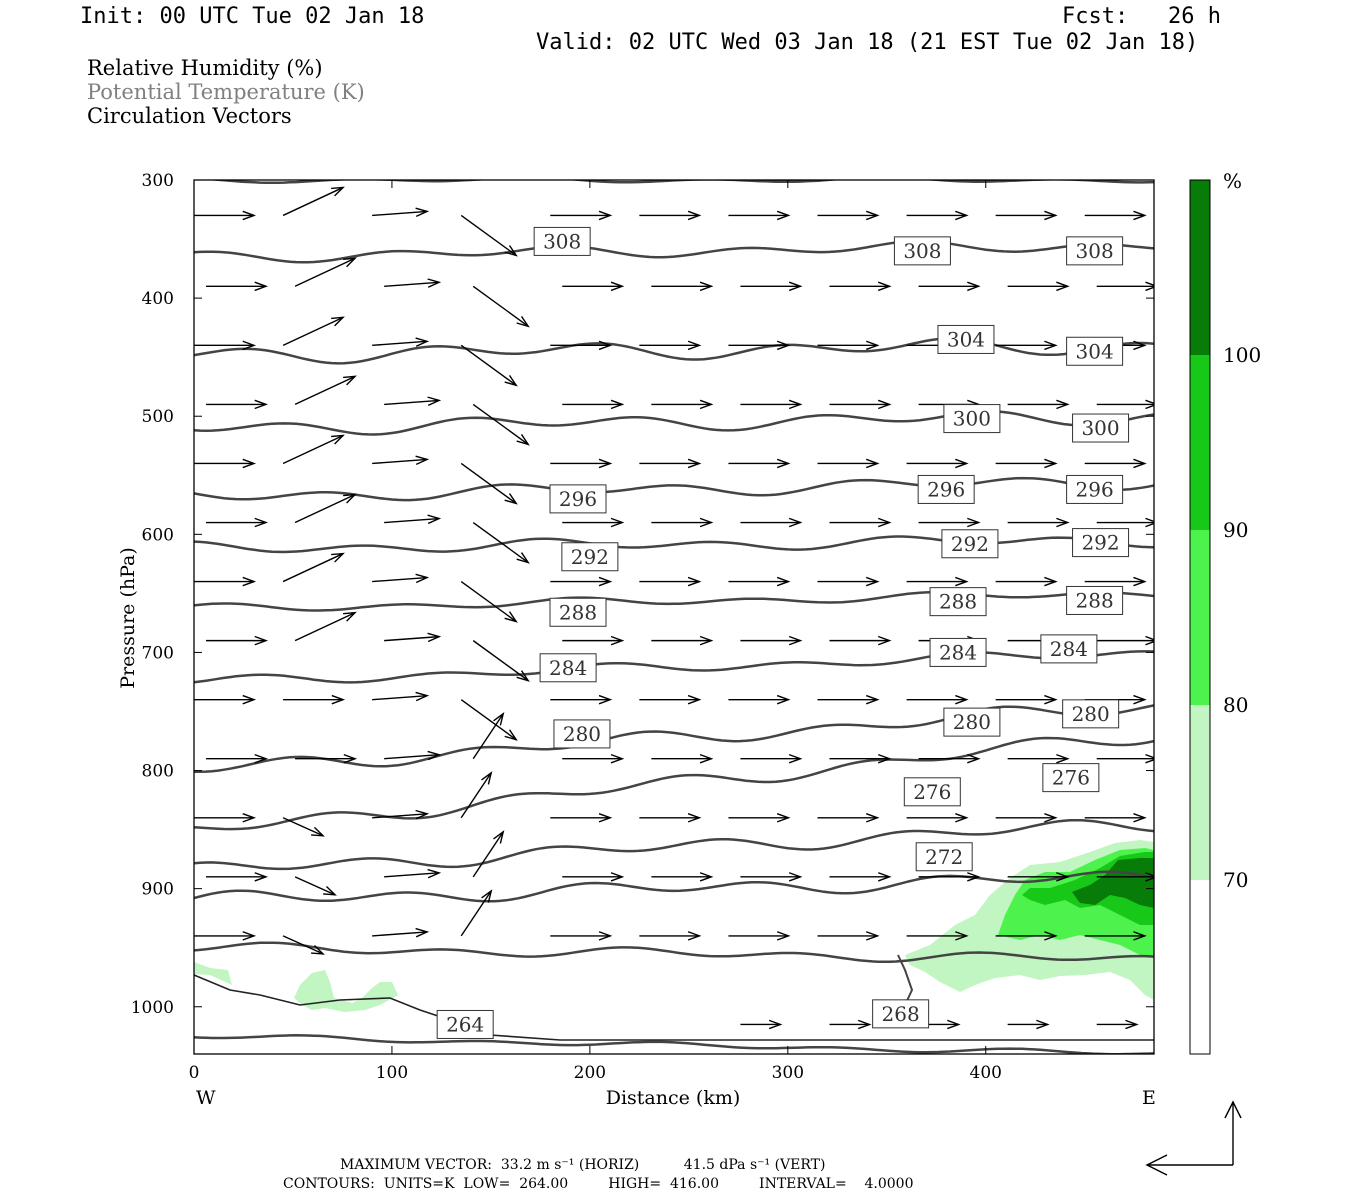 Image resolution: width=1350 pixels, height=1200 pixels. I want to click on y-tick-label: 800, so click(158, 772).